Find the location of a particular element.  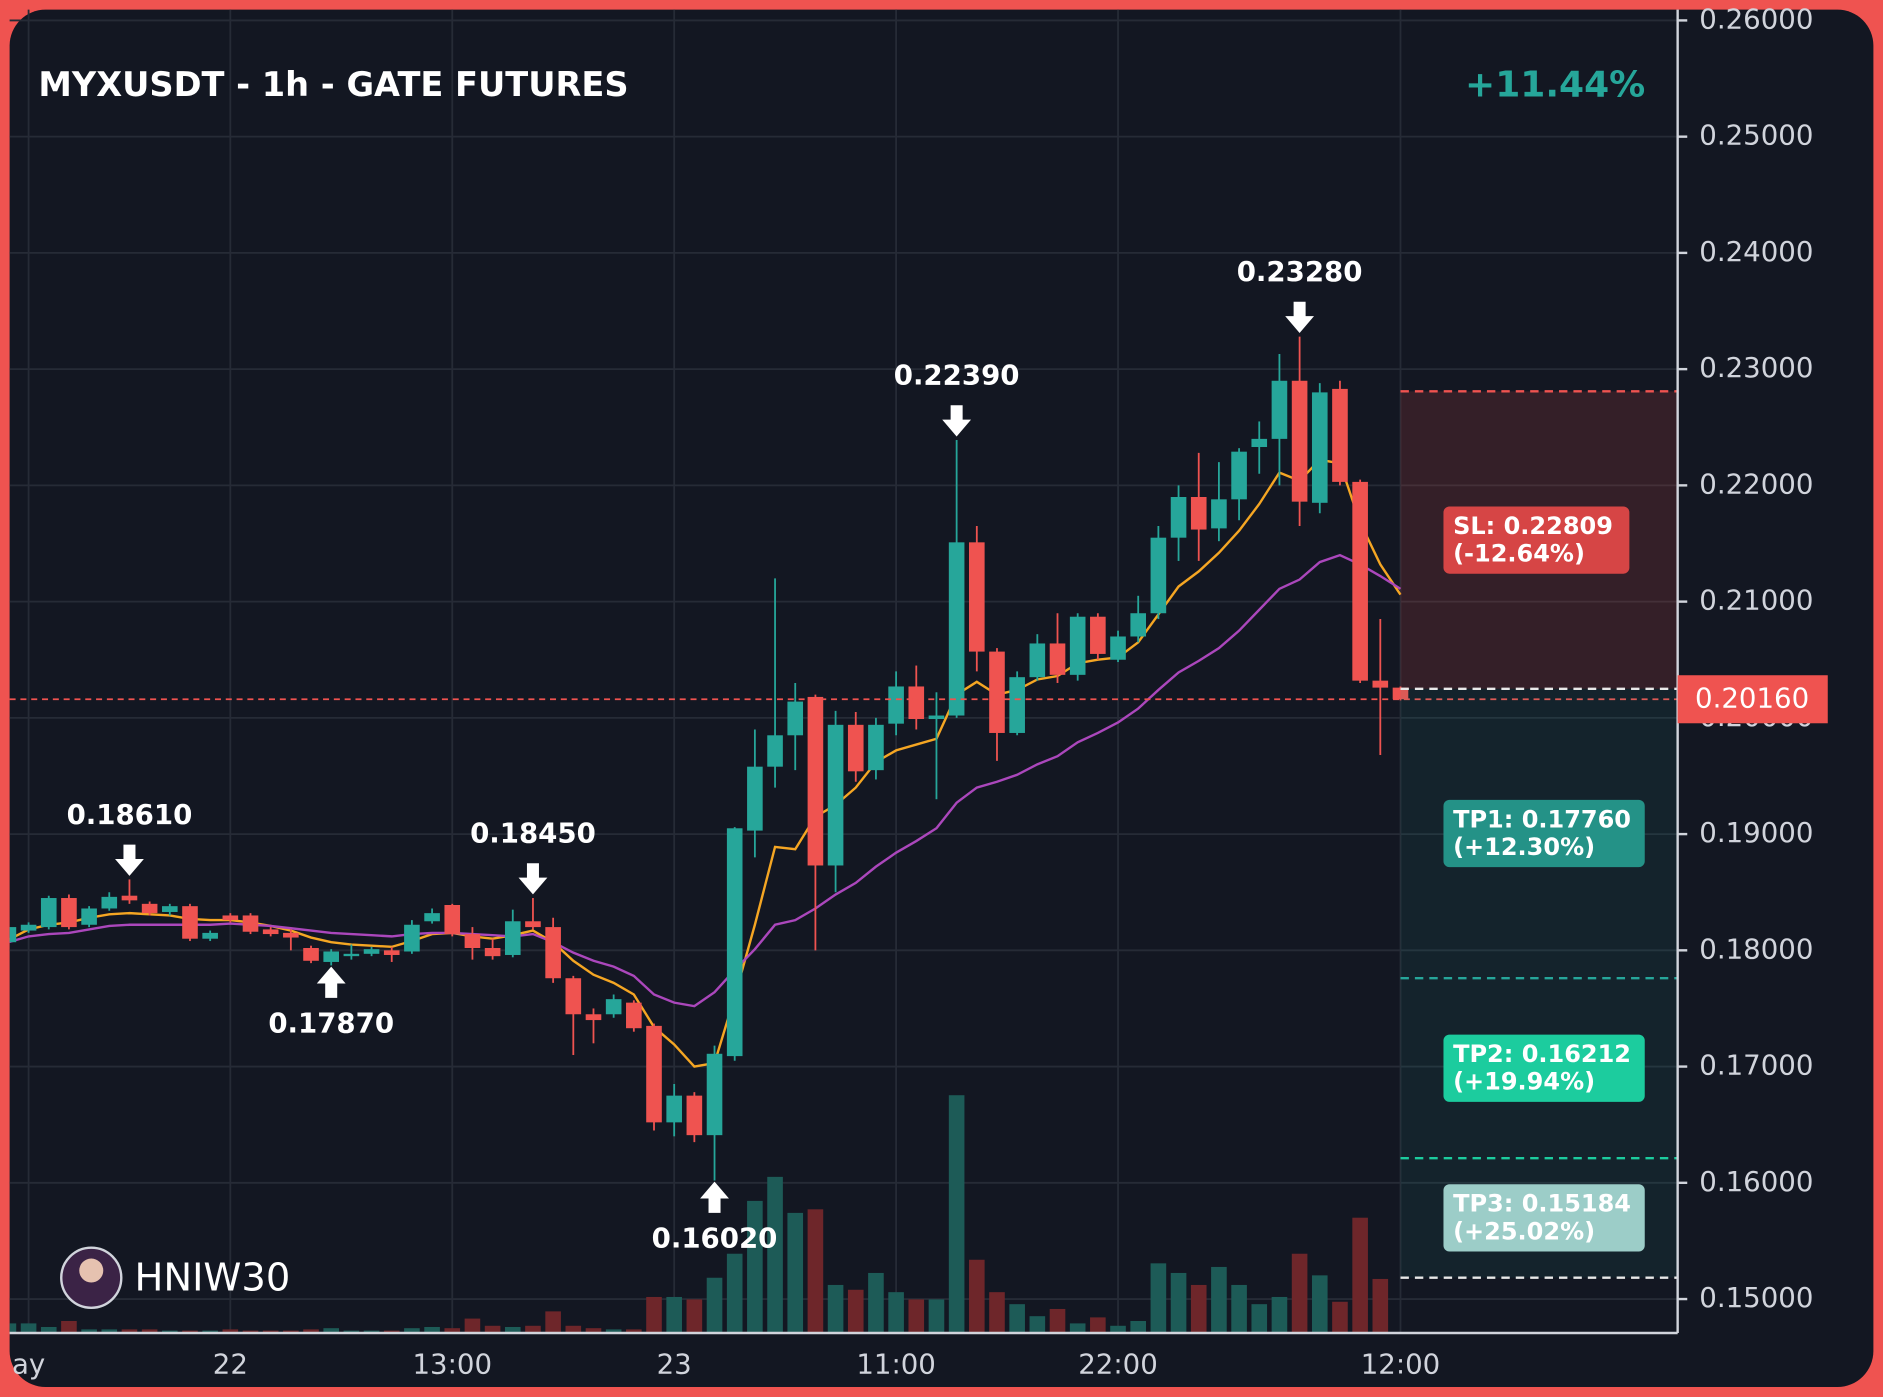

level-label: TP2: 0.16212 is located at coordinates (1542, 1054).